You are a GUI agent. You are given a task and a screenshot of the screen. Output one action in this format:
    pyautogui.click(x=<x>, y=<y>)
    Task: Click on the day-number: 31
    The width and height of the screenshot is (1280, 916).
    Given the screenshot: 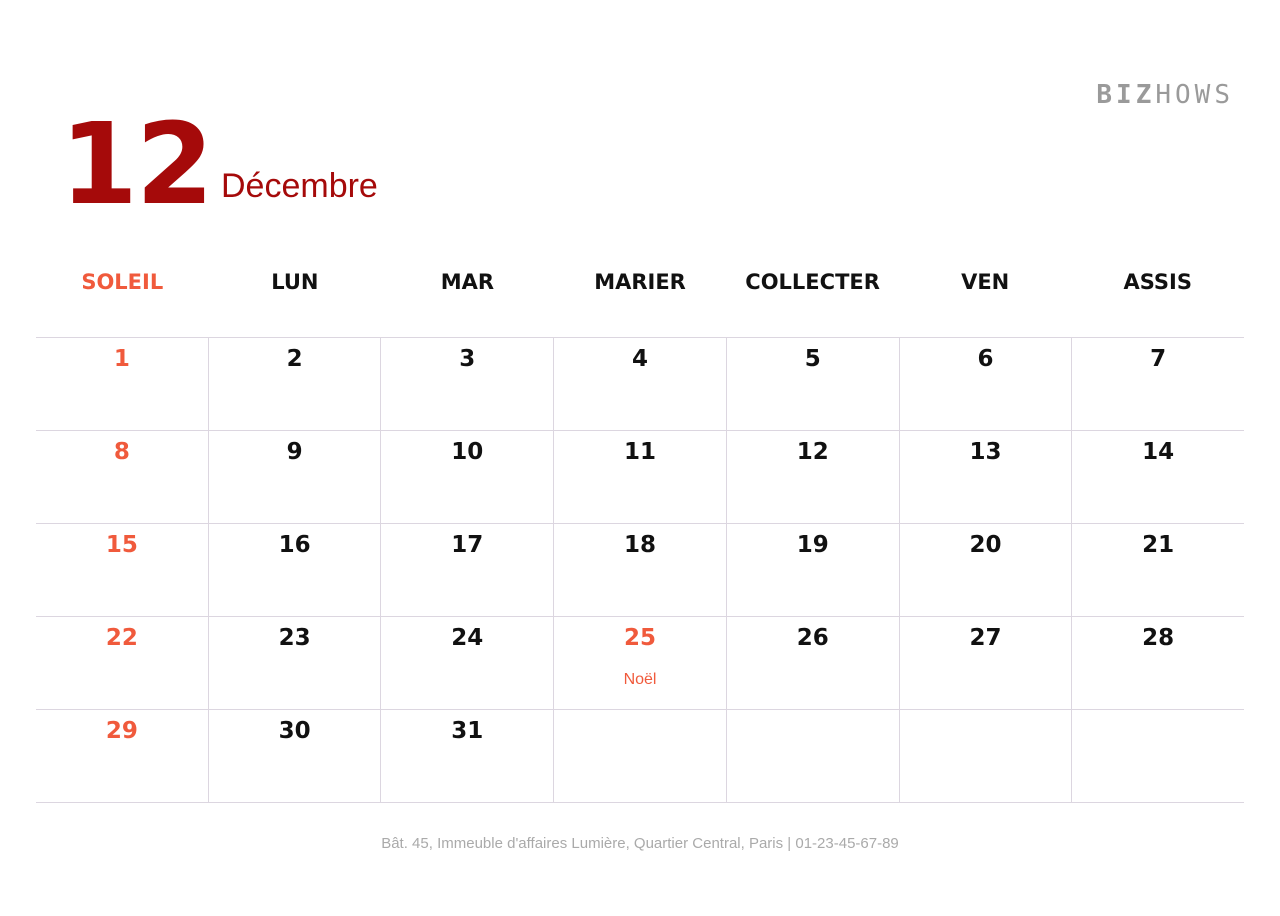 What is the action you would take?
    pyautogui.click(x=467, y=731)
    